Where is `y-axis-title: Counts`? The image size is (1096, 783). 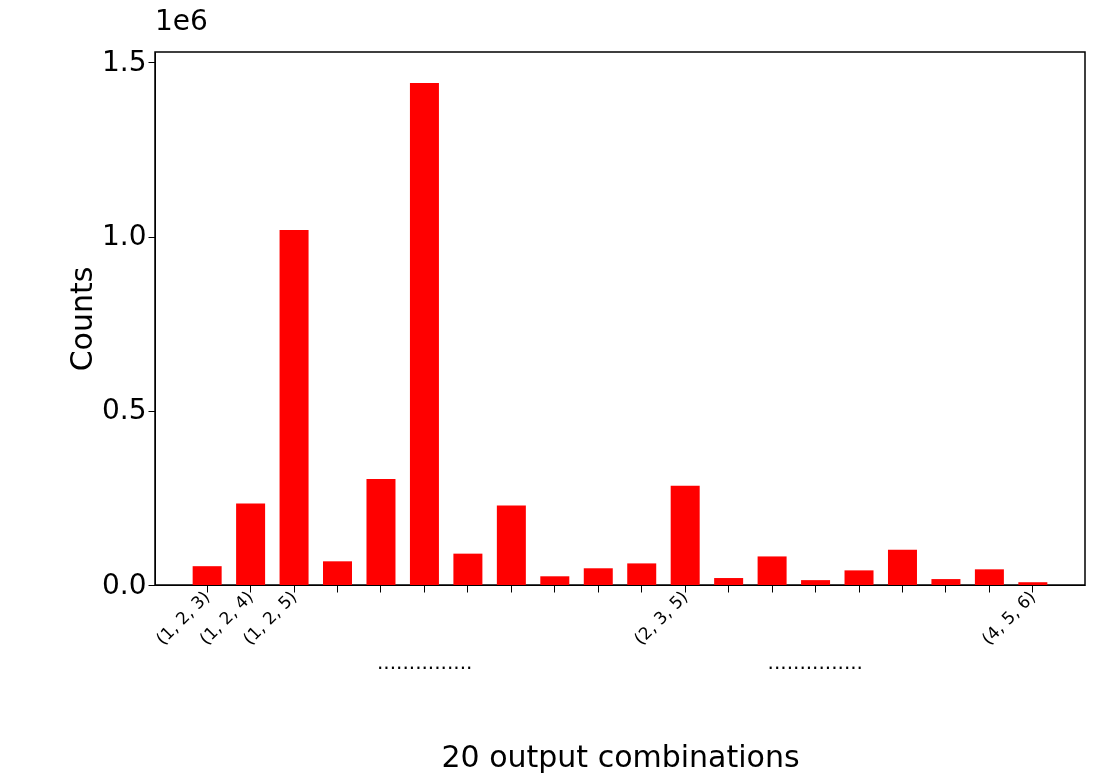 y-axis-title: Counts is located at coordinates (81, 319).